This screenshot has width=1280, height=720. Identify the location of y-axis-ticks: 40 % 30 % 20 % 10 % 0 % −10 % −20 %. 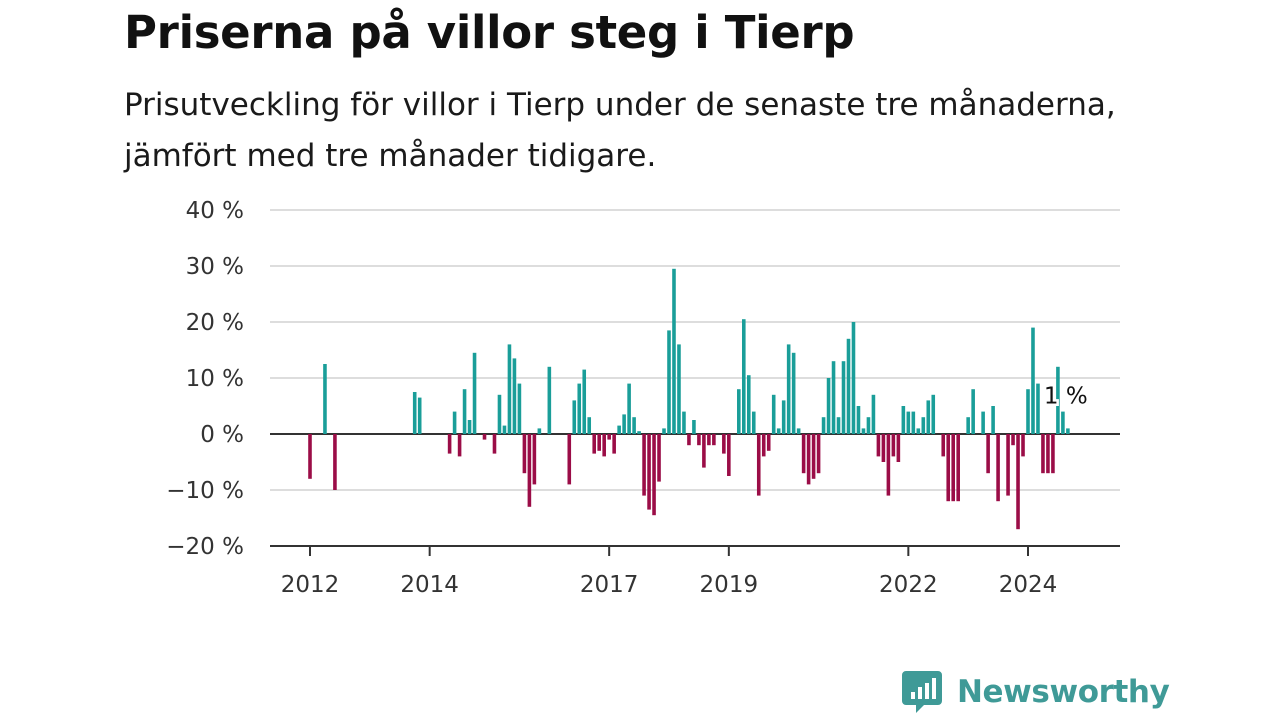
(205, 379).